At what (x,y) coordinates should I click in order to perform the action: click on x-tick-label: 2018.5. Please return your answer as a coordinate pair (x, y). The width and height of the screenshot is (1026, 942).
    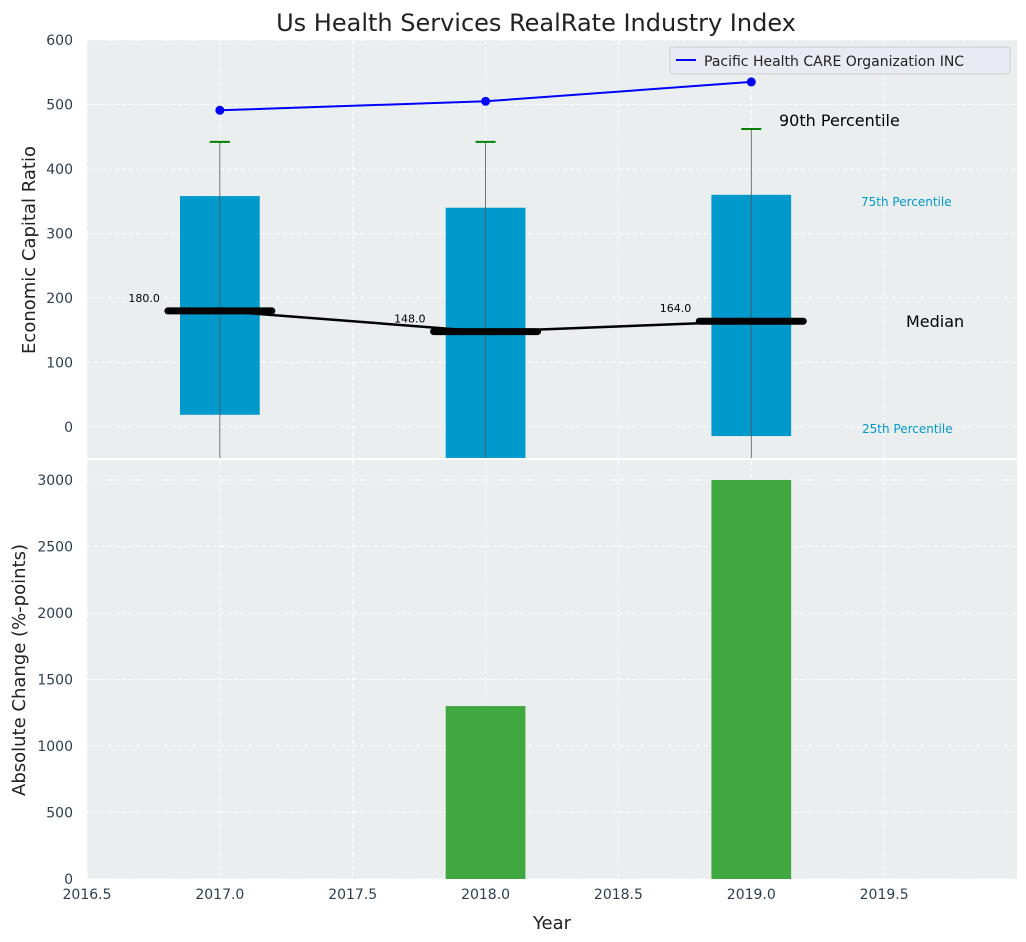
    Looking at the image, I should click on (618, 895).